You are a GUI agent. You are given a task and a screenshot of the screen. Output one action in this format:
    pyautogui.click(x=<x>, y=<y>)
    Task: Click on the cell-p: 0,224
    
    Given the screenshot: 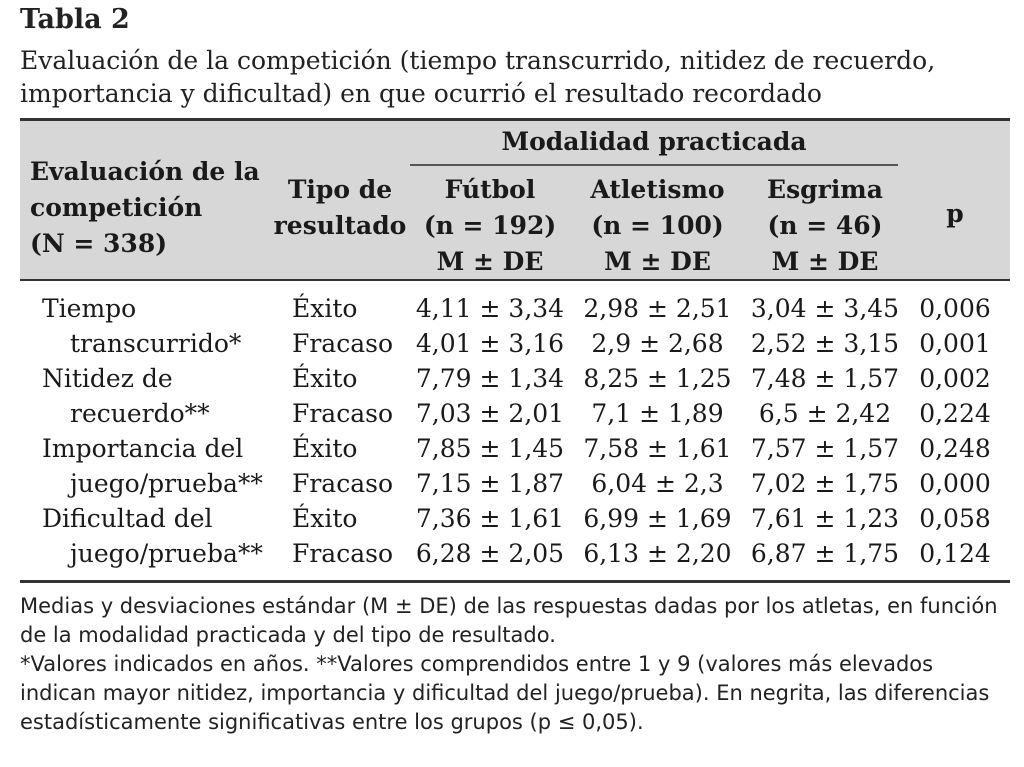 What is the action you would take?
    pyautogui.click(x=955, y=413)
    